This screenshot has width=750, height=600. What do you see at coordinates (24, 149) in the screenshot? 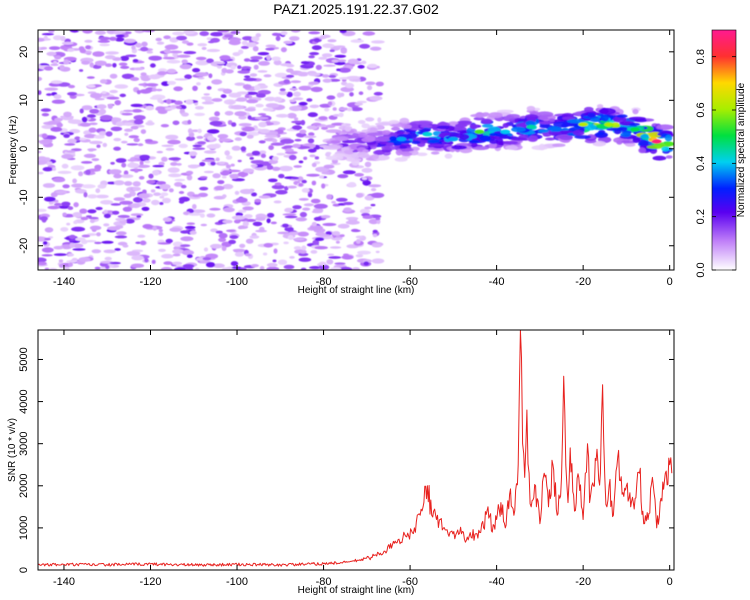
I see `y-tick-label: 0` at bounding box center [24, 149].